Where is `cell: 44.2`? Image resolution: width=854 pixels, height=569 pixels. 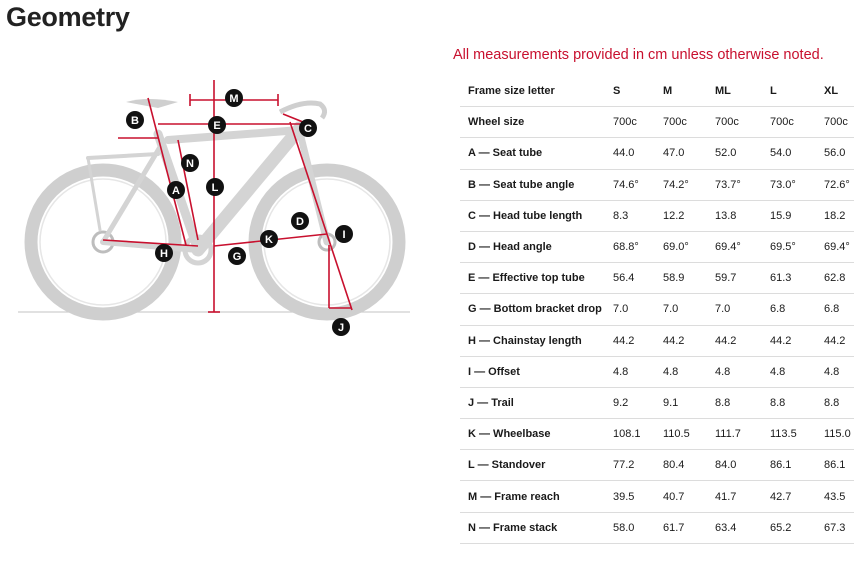 cell: 44.2 is located at coordinates (630, 341).